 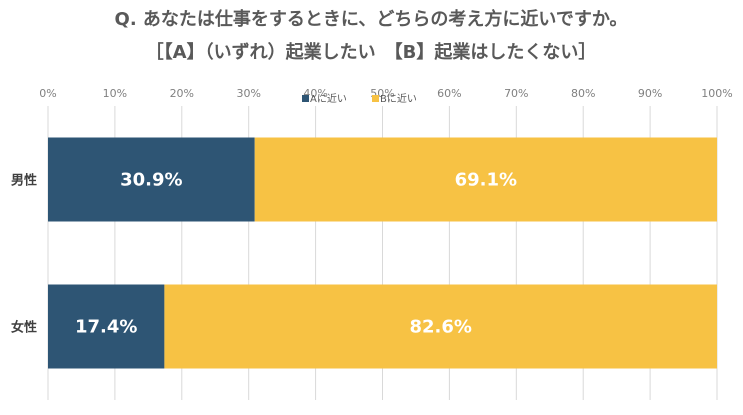 I want to click on data-label: 82.6%, so click(x=440, y=327).